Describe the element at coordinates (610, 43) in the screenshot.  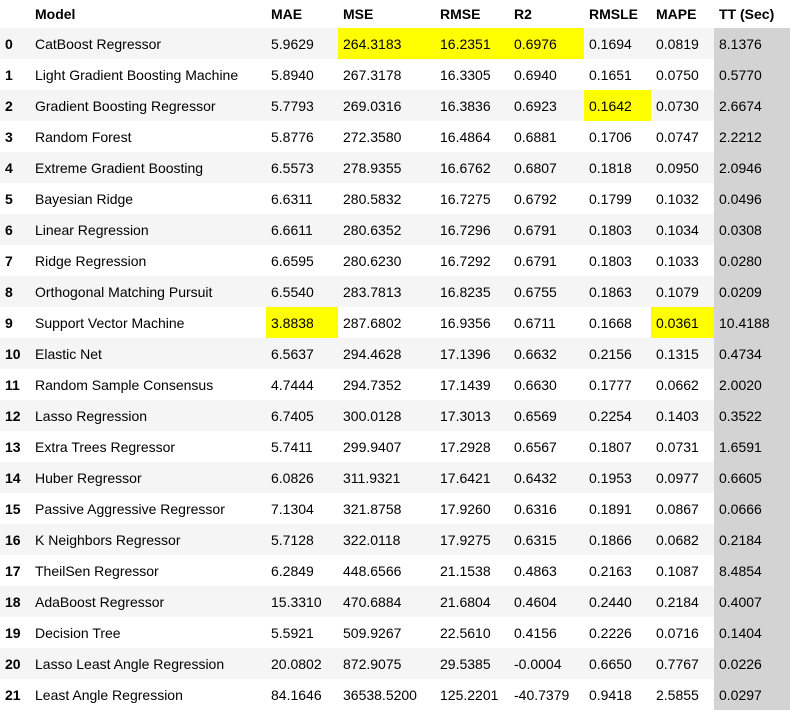
I see `rmsle-cell: 0.1694` at that location.